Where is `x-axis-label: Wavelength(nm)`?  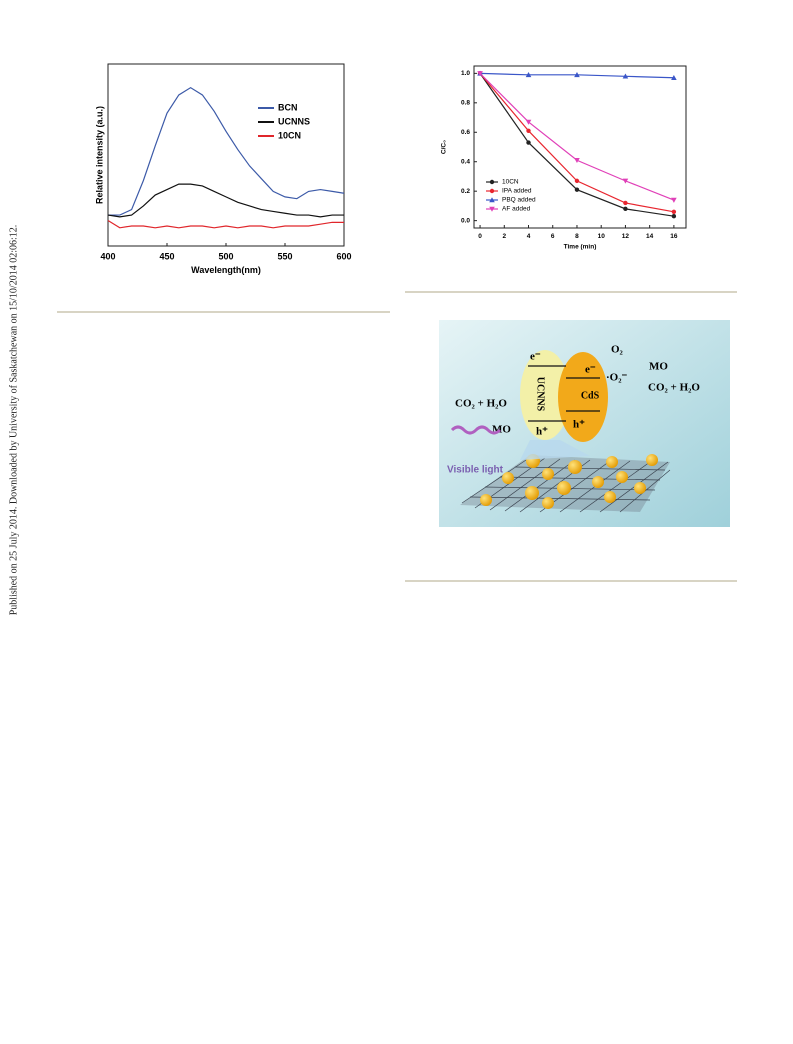 x-axis-label: Wavelength(nm) is located at coordinates (226, 270).